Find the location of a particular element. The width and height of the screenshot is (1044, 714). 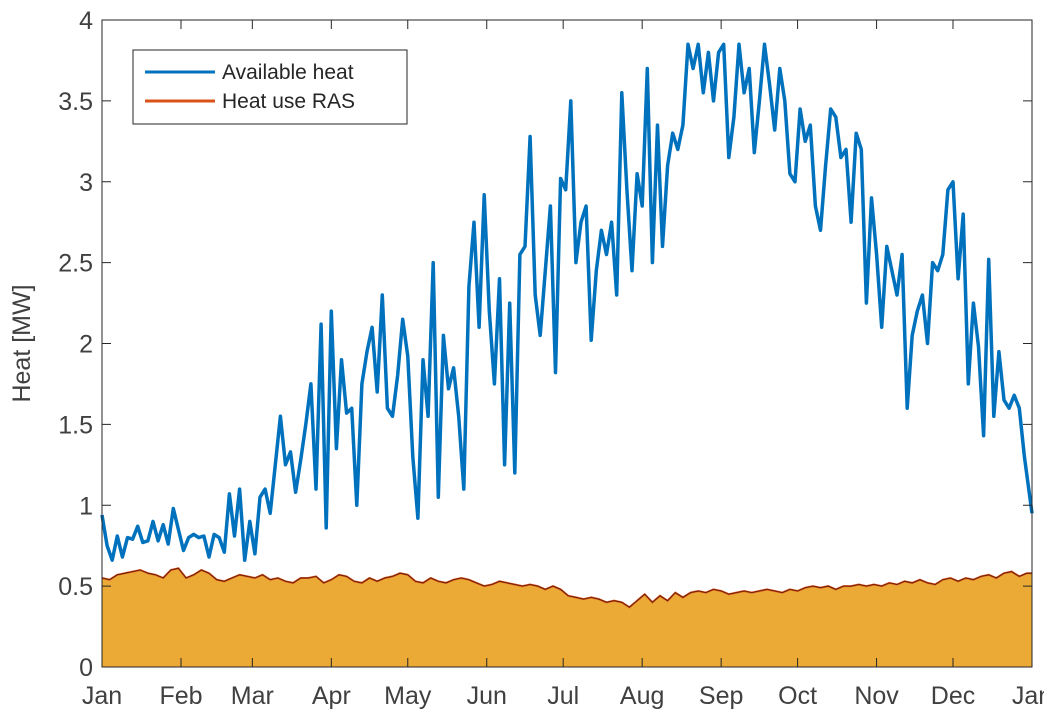

y-tick-label: 1.5 is located at coordinates (75, 425).